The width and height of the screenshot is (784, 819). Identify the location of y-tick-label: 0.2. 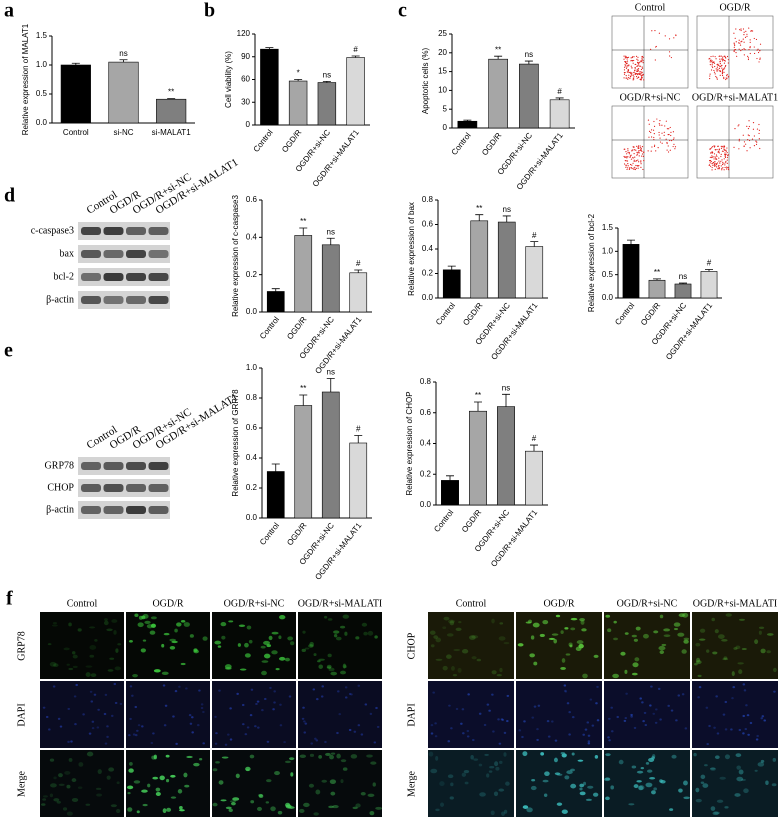
(252, 487).